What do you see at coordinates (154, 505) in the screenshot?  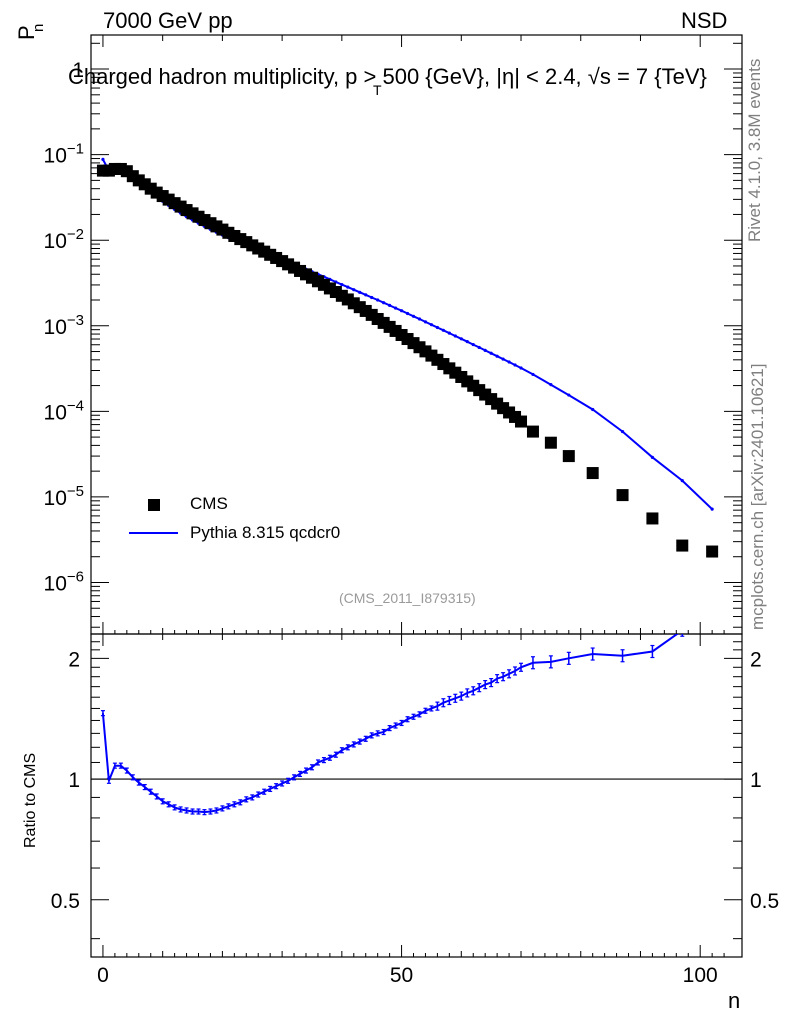 I see `legend-cms-marker` at bounding box center [154, 505].